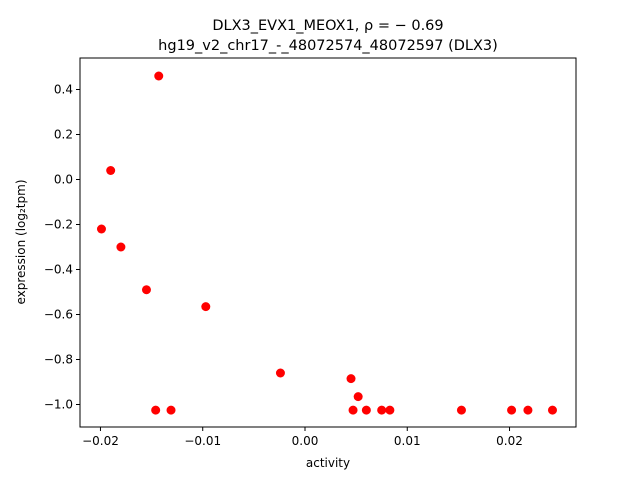 The height and width of the screenshot is (480, 640). What do you see at coordinates (202, 441) in the screenshot?
I see `x-tick-label: −0.01` at bounding box center [202, 441].